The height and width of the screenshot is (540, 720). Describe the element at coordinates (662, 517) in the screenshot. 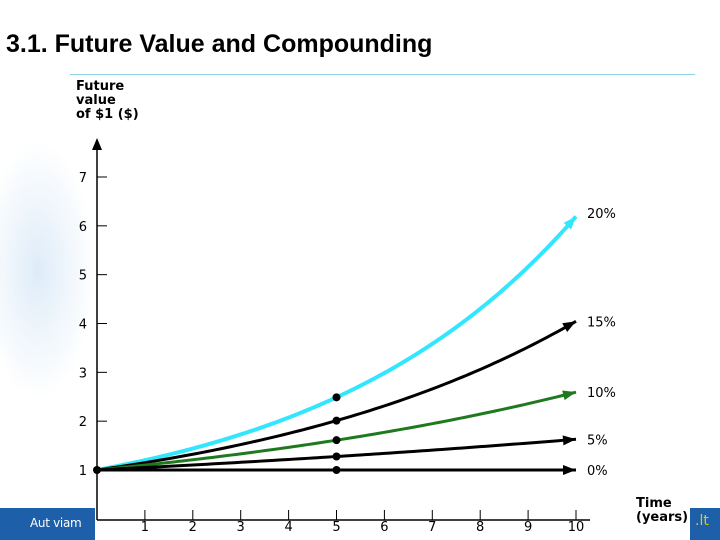

I see `x-axis-title-line: (years)` at that location.